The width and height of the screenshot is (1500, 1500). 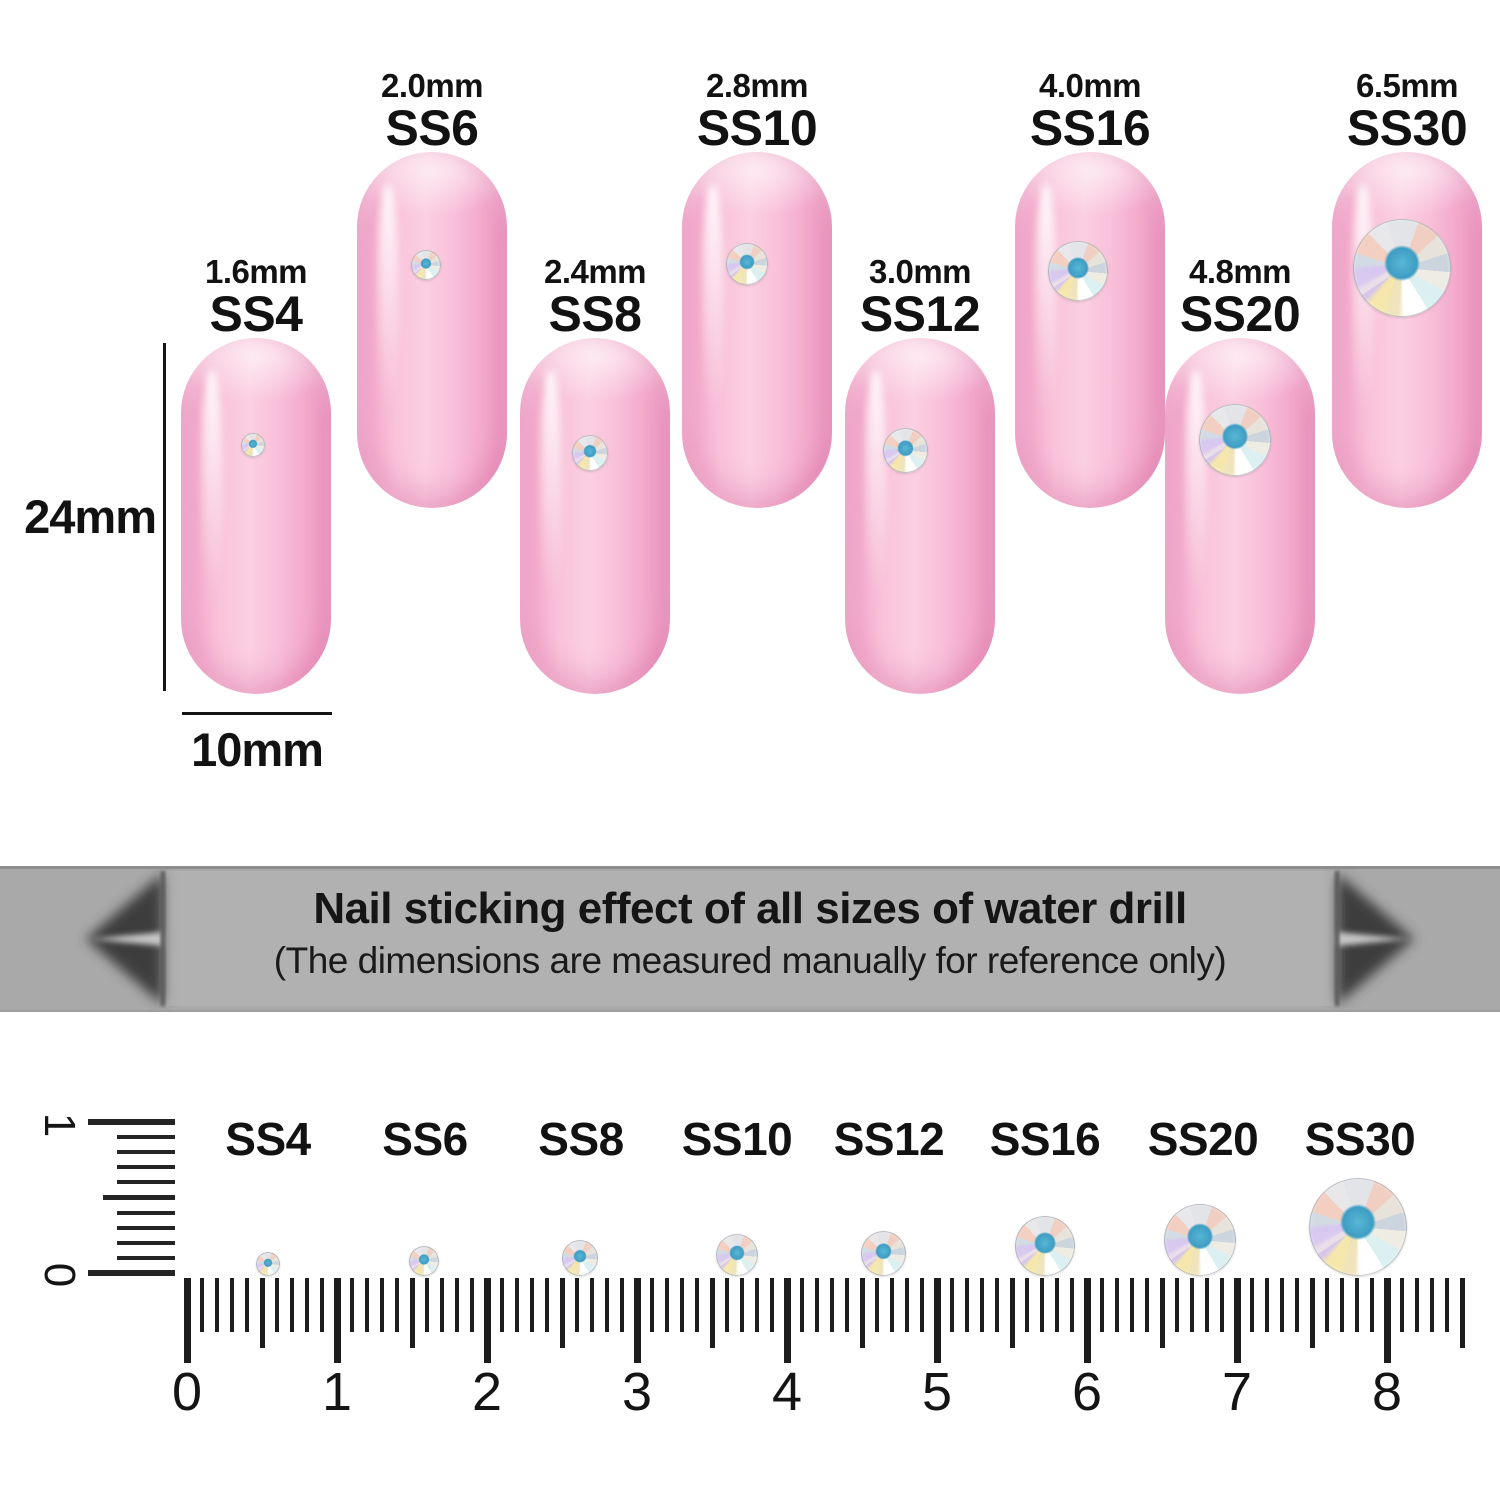 What do you see at coordinates (90, 516) in the screenshot?
I see `nail-length-label: 24mm` at bounding box center [90, 516].